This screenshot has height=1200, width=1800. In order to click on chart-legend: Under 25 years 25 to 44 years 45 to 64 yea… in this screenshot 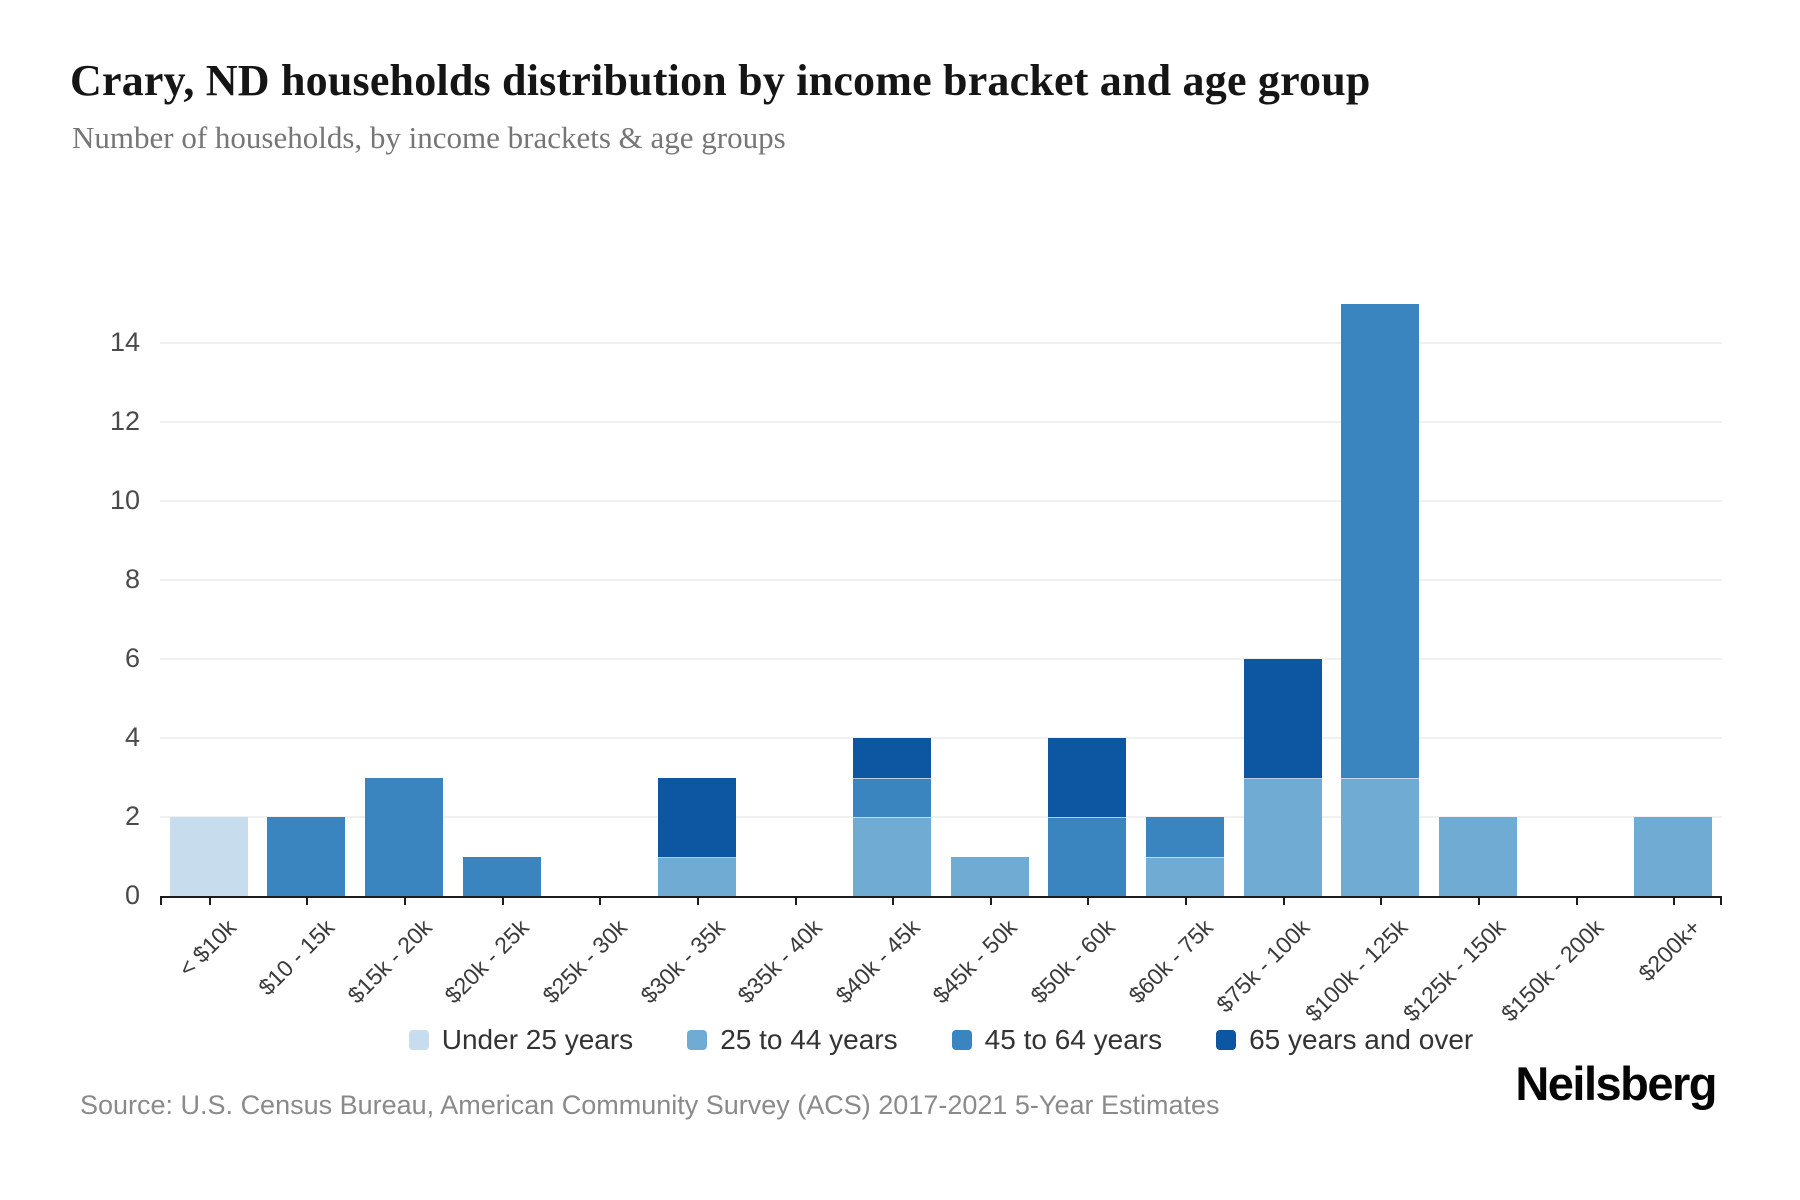, I will do `click(941, 1040)`.